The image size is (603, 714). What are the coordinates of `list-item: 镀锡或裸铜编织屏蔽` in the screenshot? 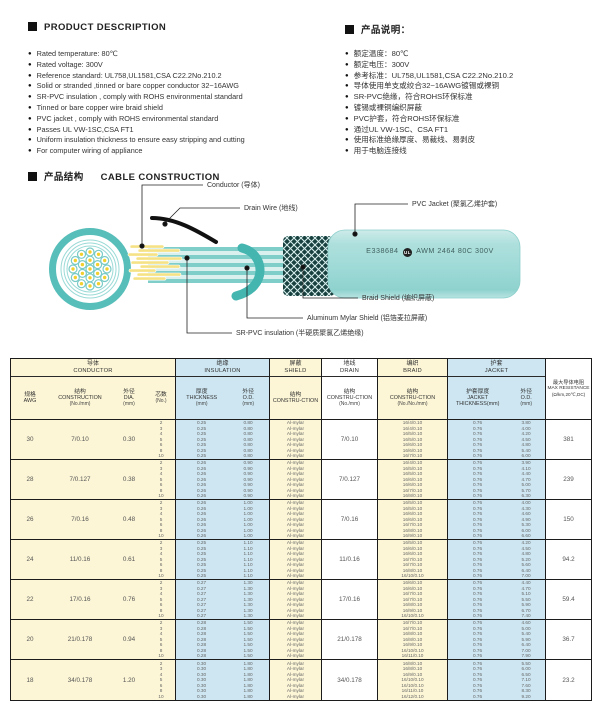 It's located at (429, 108).